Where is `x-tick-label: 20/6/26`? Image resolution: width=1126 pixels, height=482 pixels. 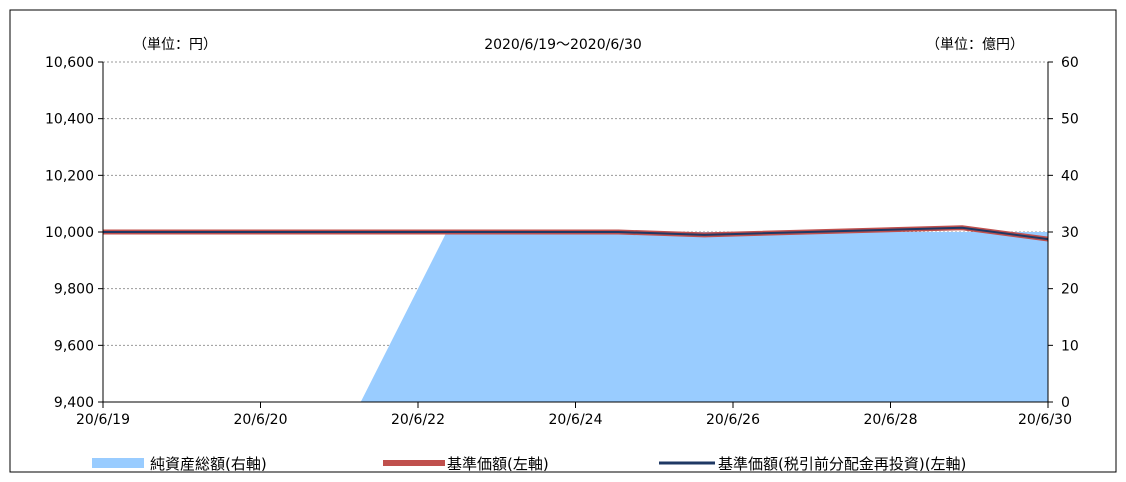
x-tick-label: 20/6/26 is located at coordinates (733, 420).